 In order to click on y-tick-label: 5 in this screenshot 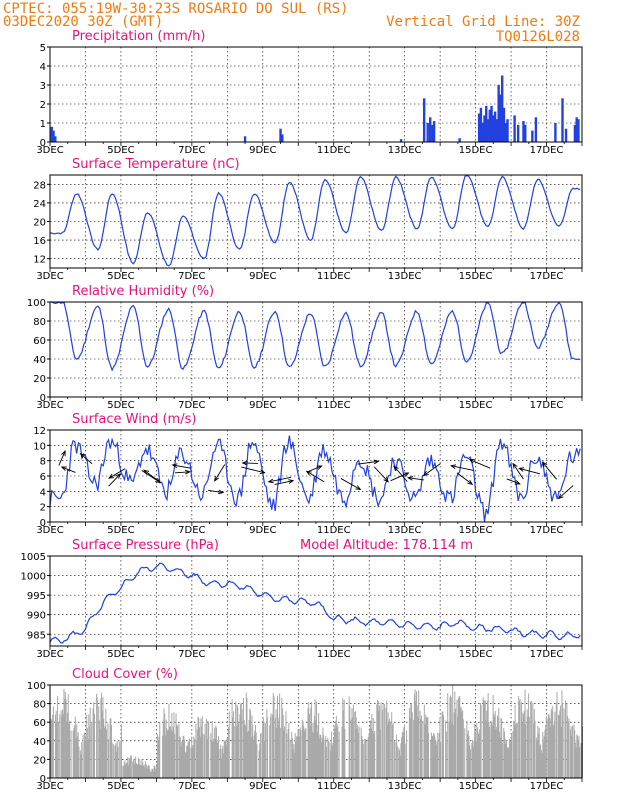, I will do `click(43, 48)`.